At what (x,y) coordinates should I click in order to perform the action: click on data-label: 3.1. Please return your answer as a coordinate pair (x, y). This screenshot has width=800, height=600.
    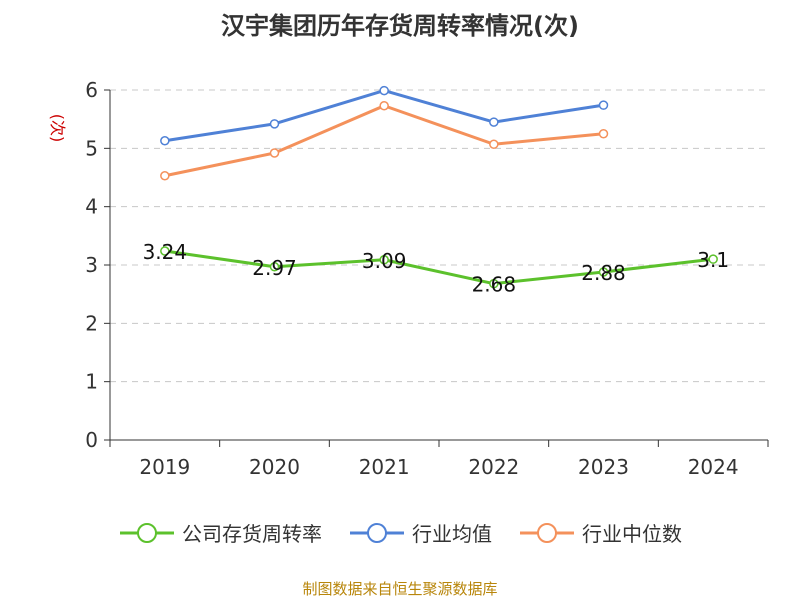
    Looking at the image, I should click on (713, 260).